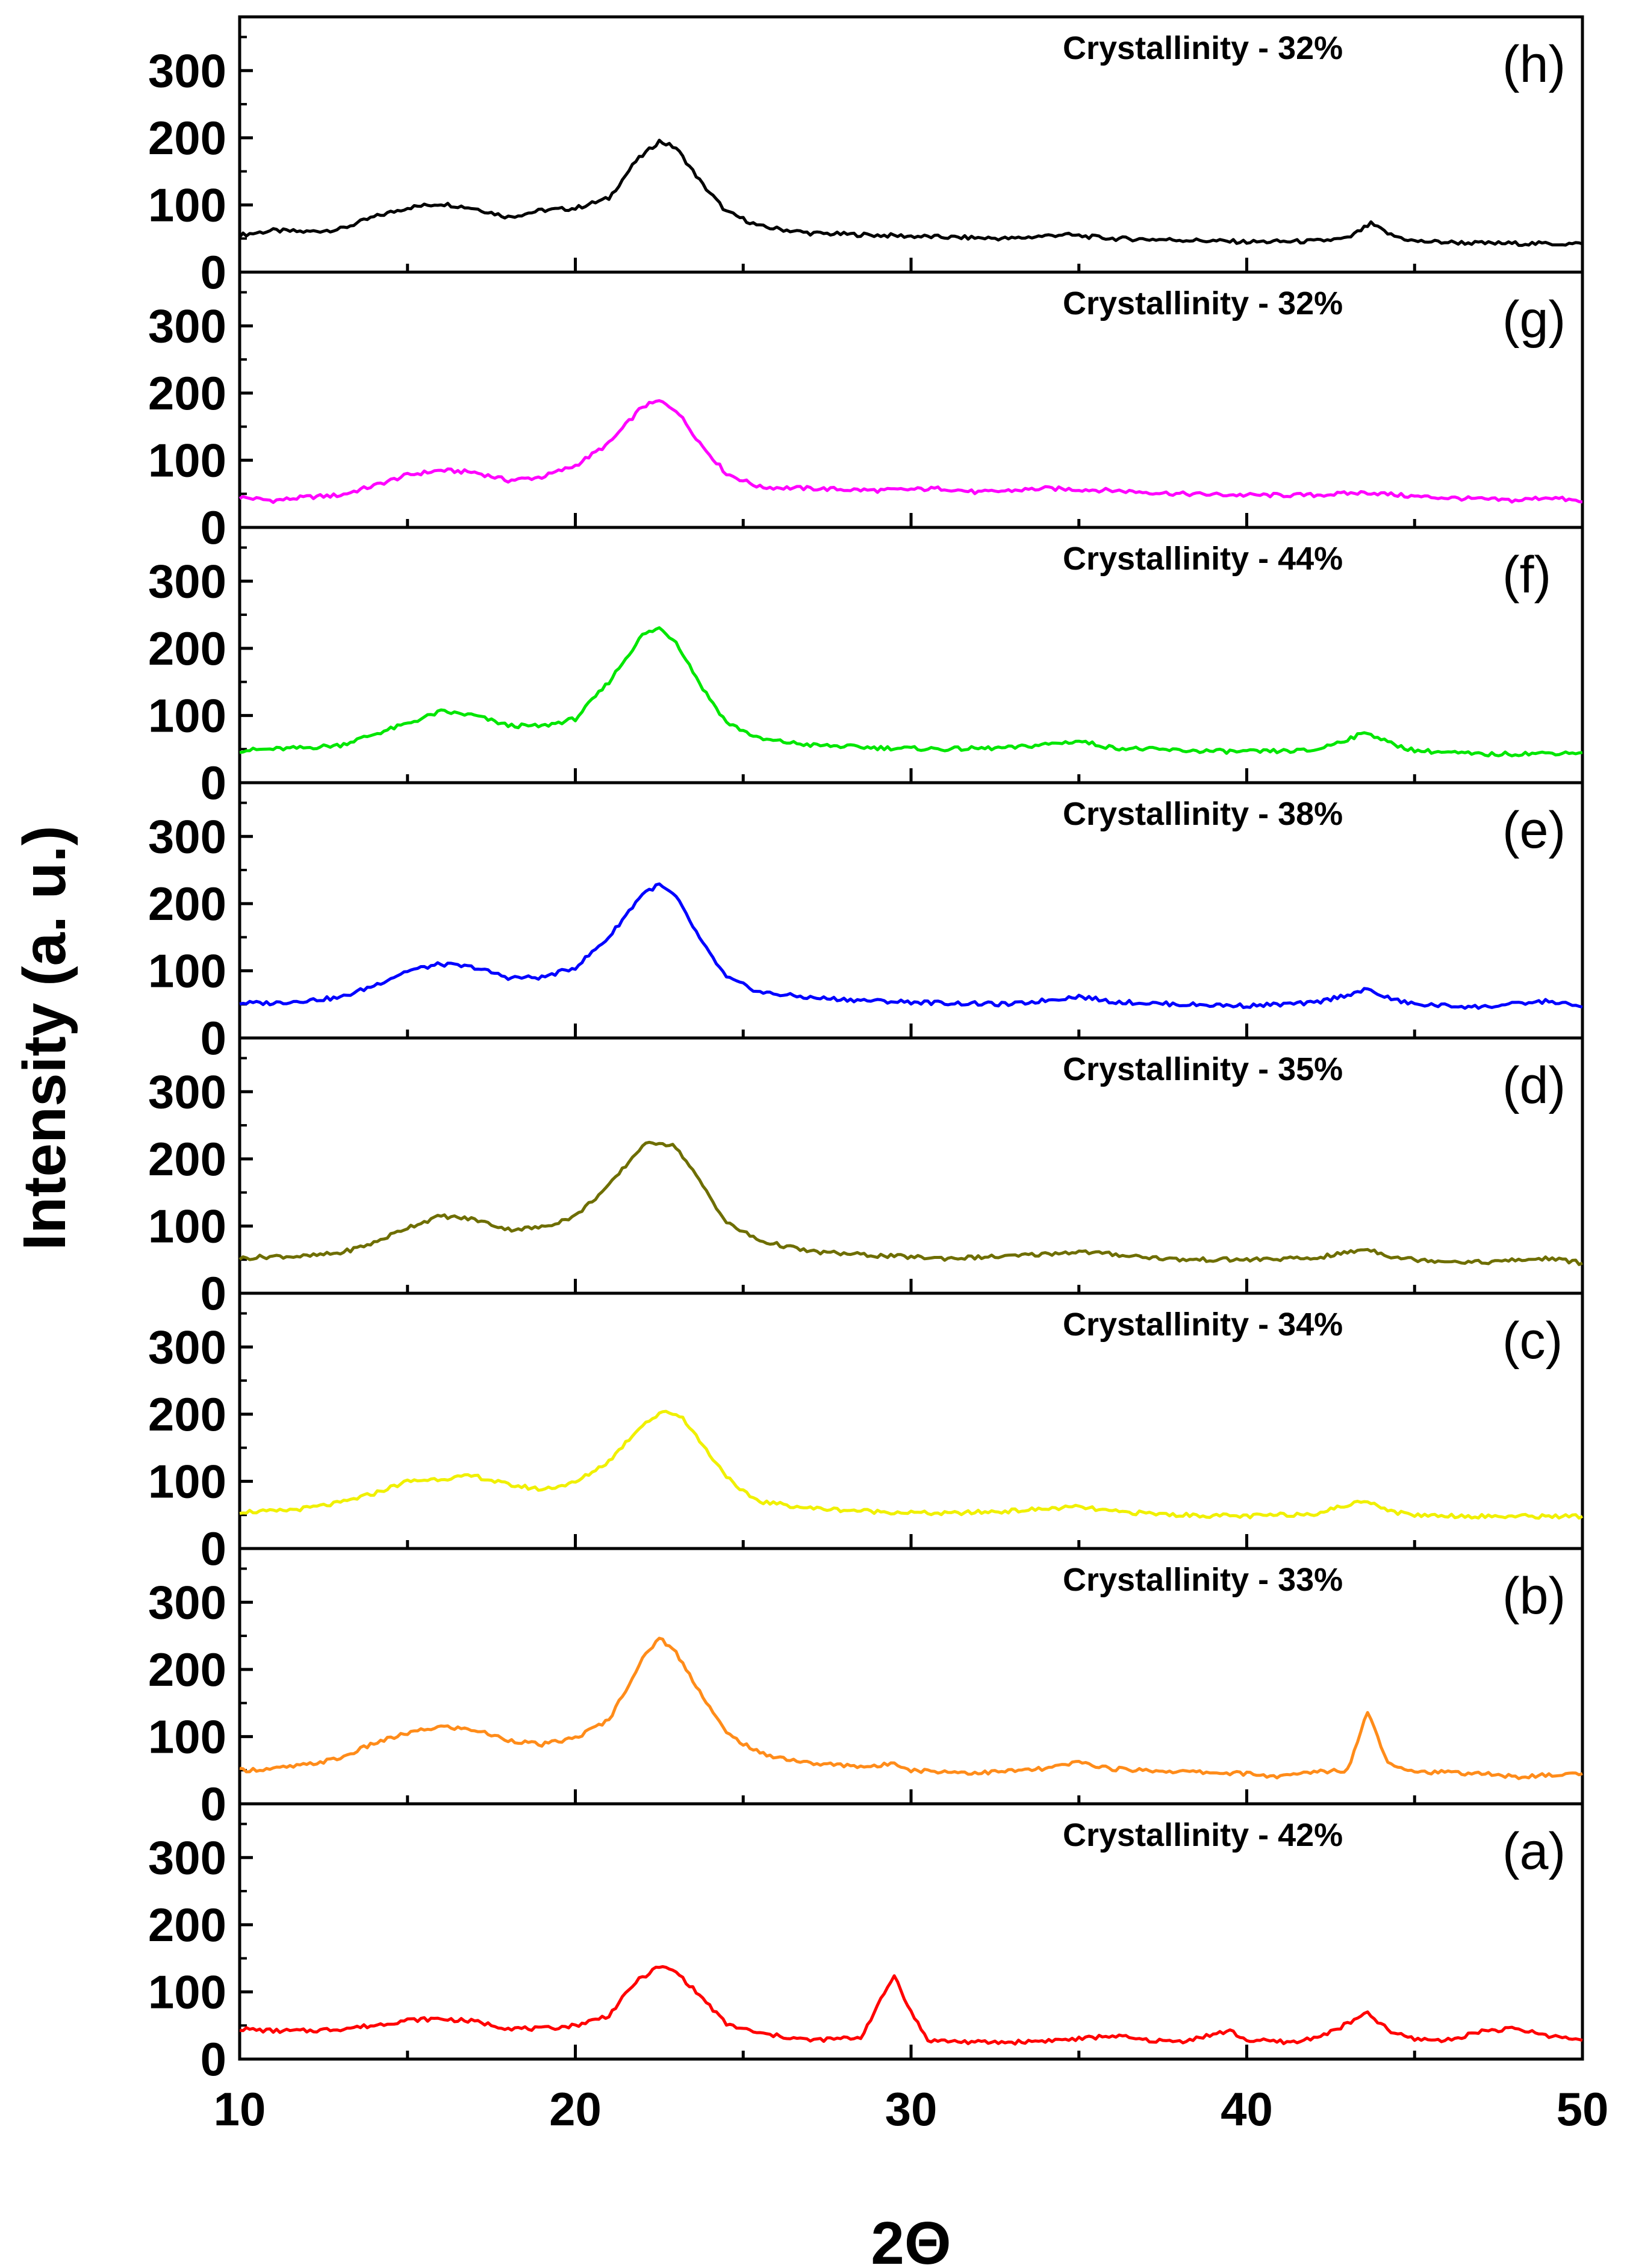 This screenshot has height=2268, width=1627. What do you see at coordinates (1534, 64) in the screenshot?
I see `panel-label: (h)` at bounding box center [1534, 64].